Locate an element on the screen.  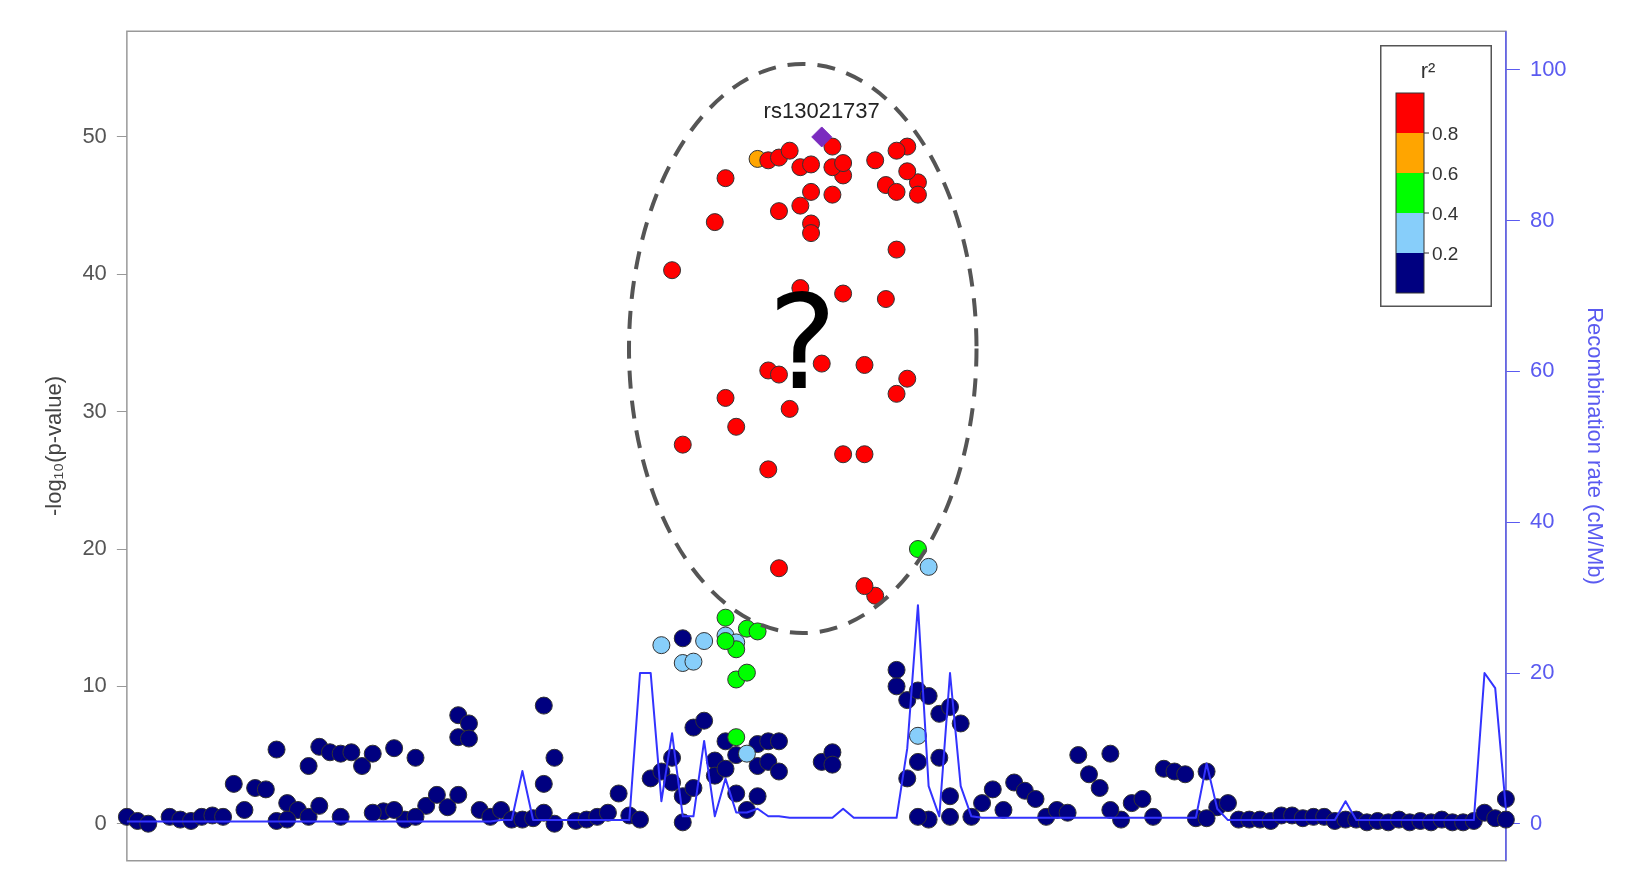
annotation: 0.4 is located at coordinates (1445, 214).